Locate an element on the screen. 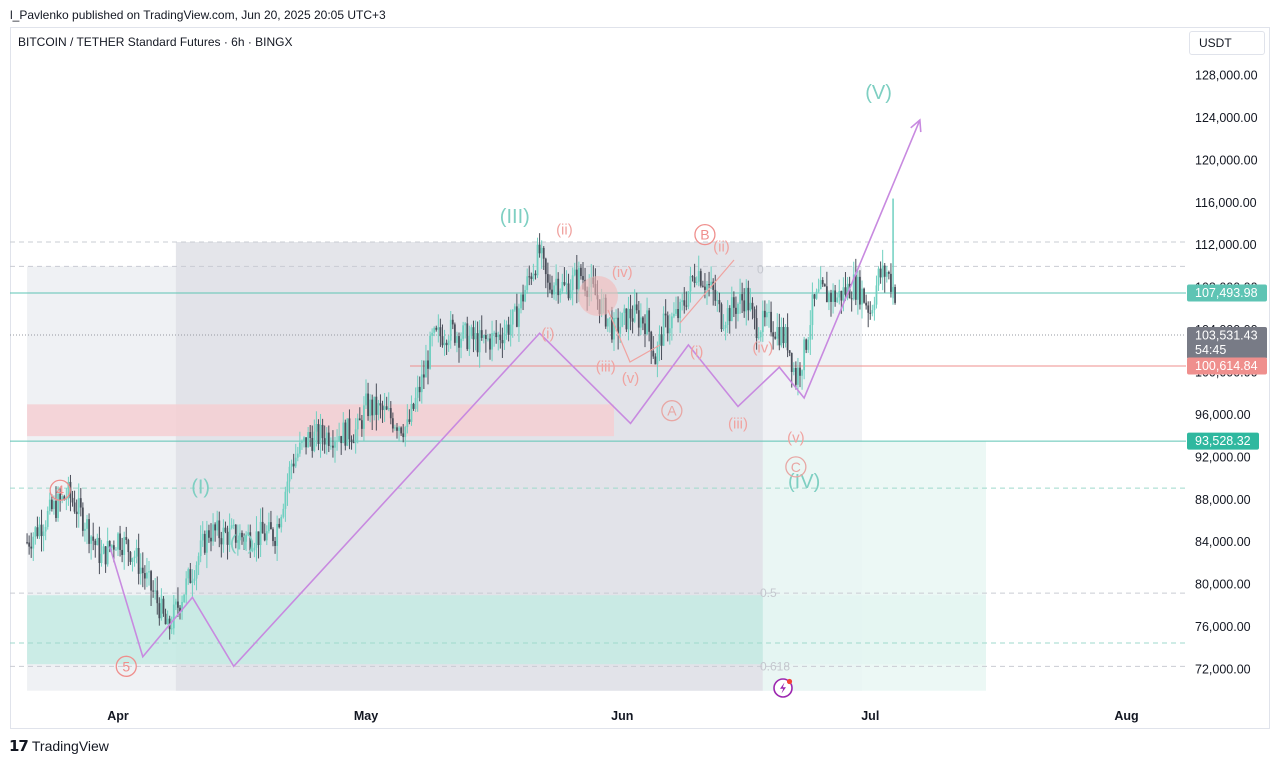 Image resolution: width=1280 pixels, height=763 pixels. wave-label-sub: (v) is located at coordinates (796, 438).